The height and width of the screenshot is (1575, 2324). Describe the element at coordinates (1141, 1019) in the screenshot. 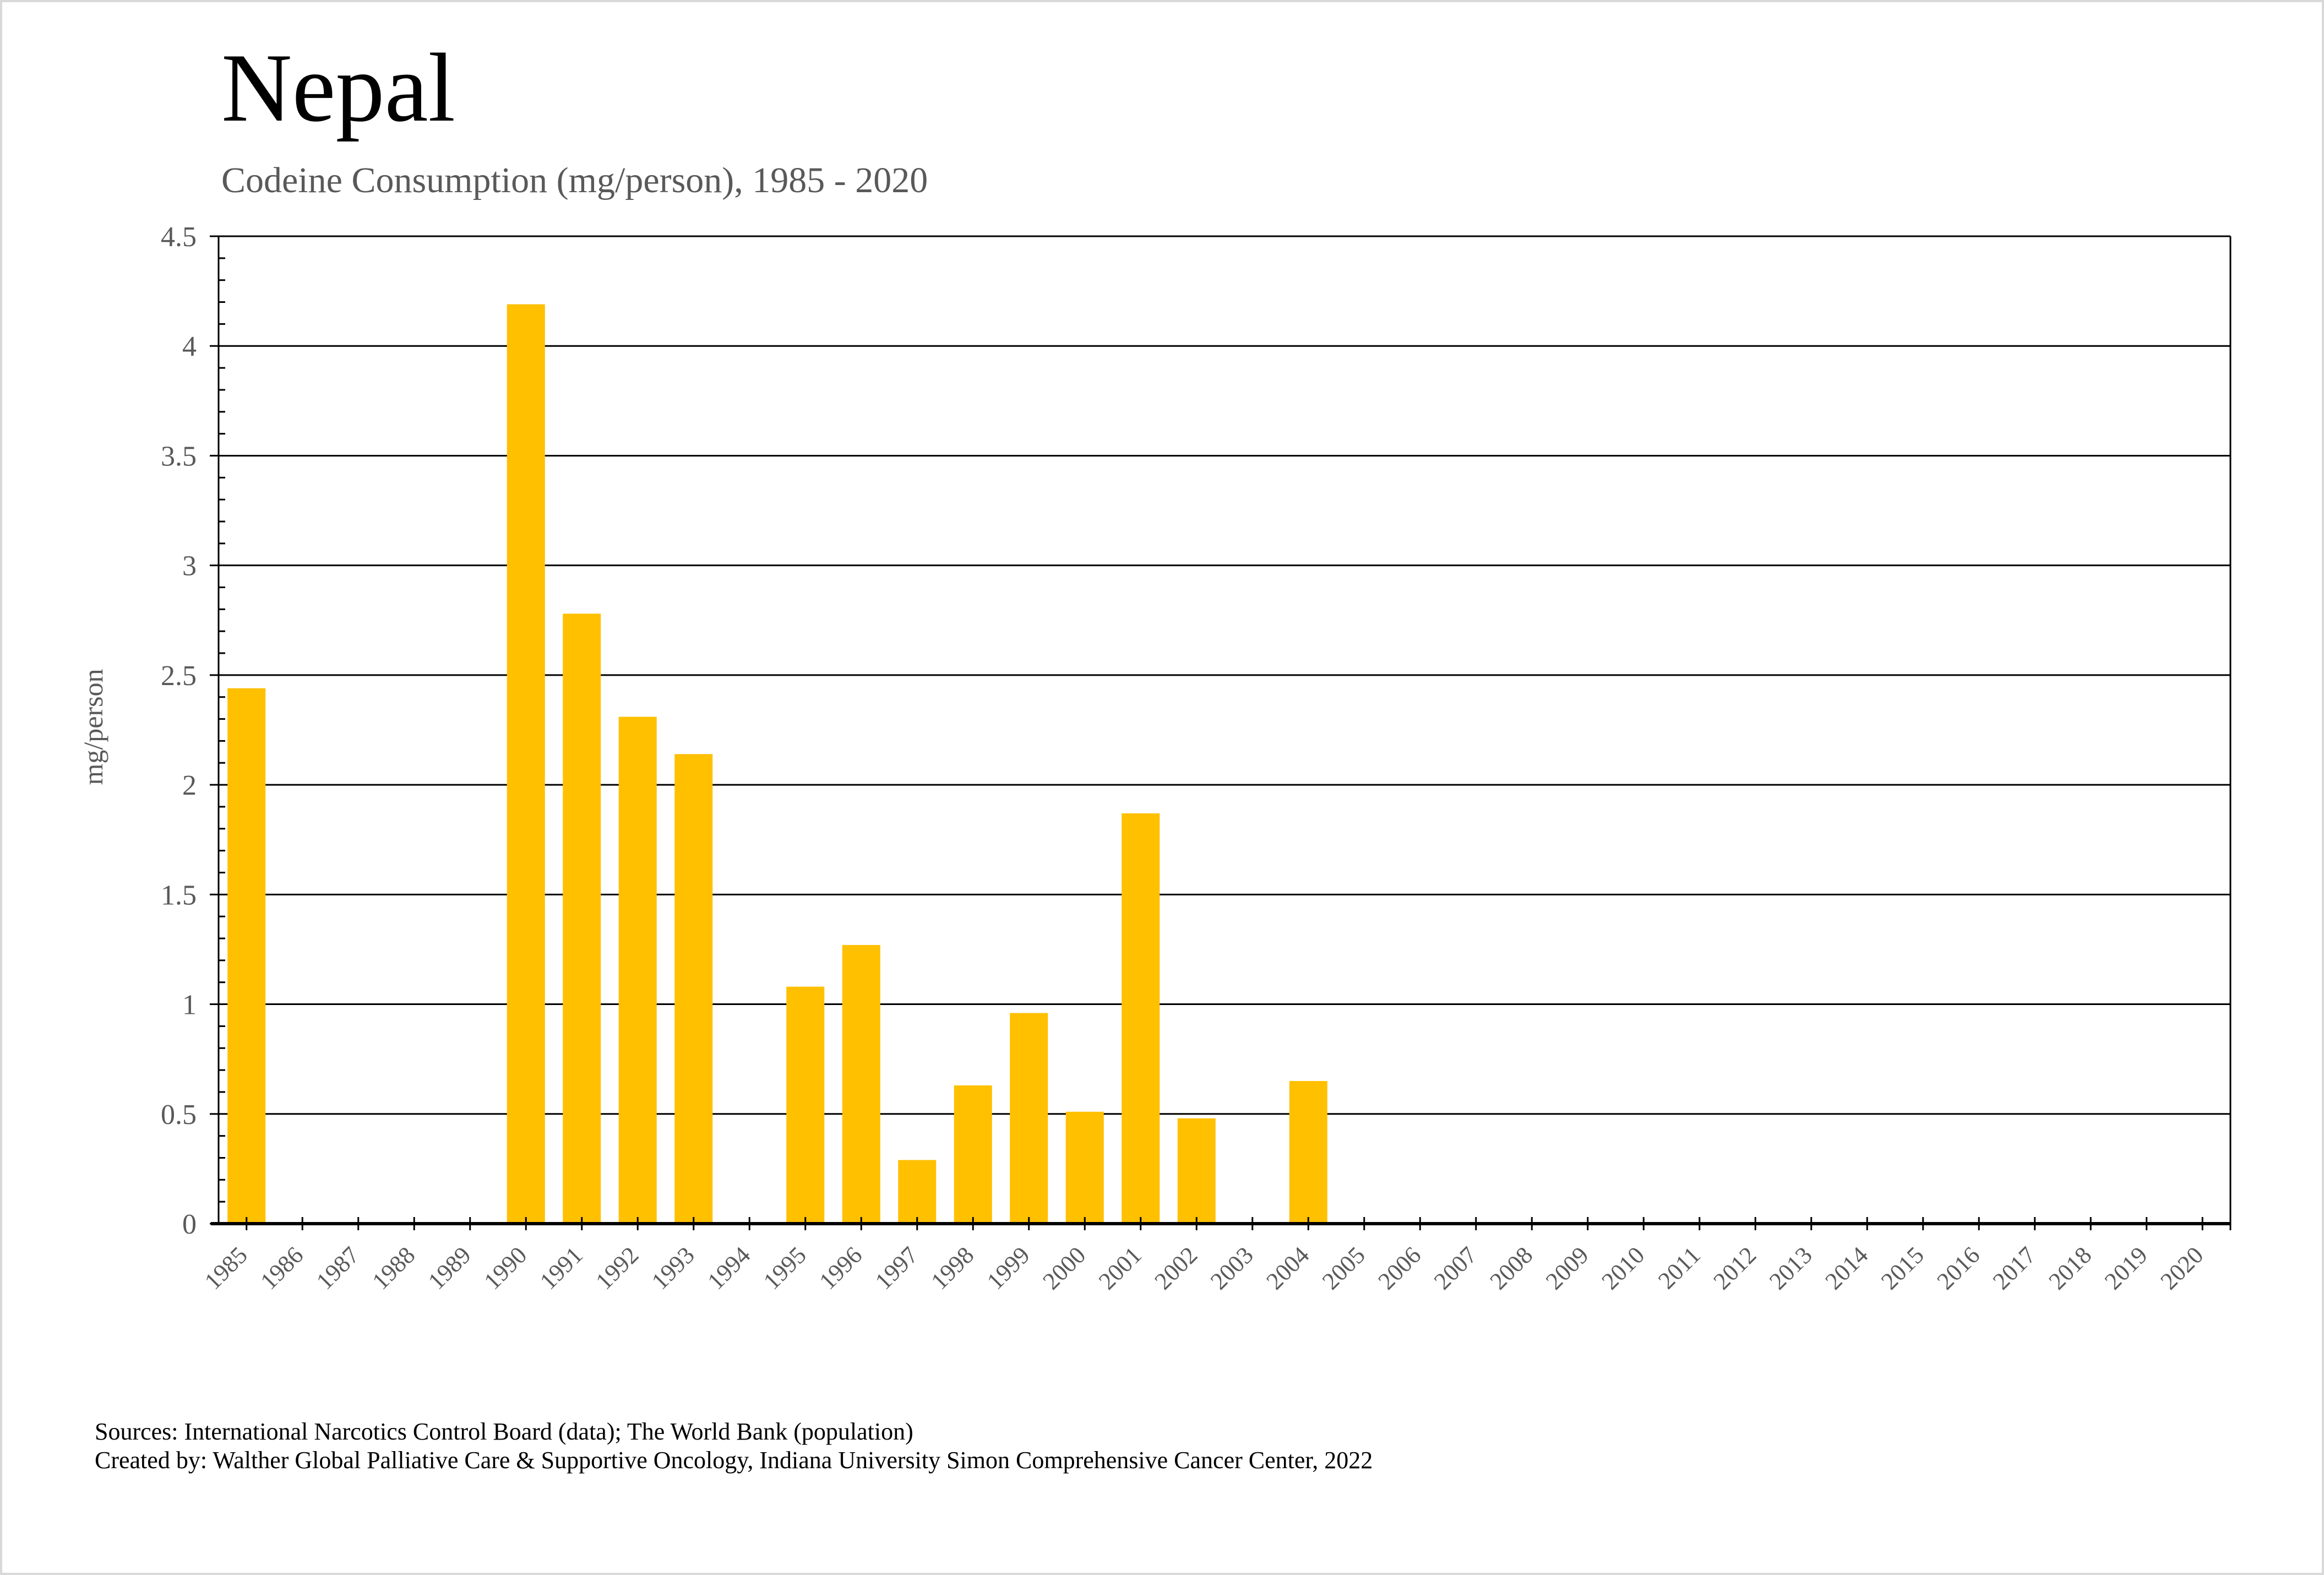

I see `bar-2001` at that location.